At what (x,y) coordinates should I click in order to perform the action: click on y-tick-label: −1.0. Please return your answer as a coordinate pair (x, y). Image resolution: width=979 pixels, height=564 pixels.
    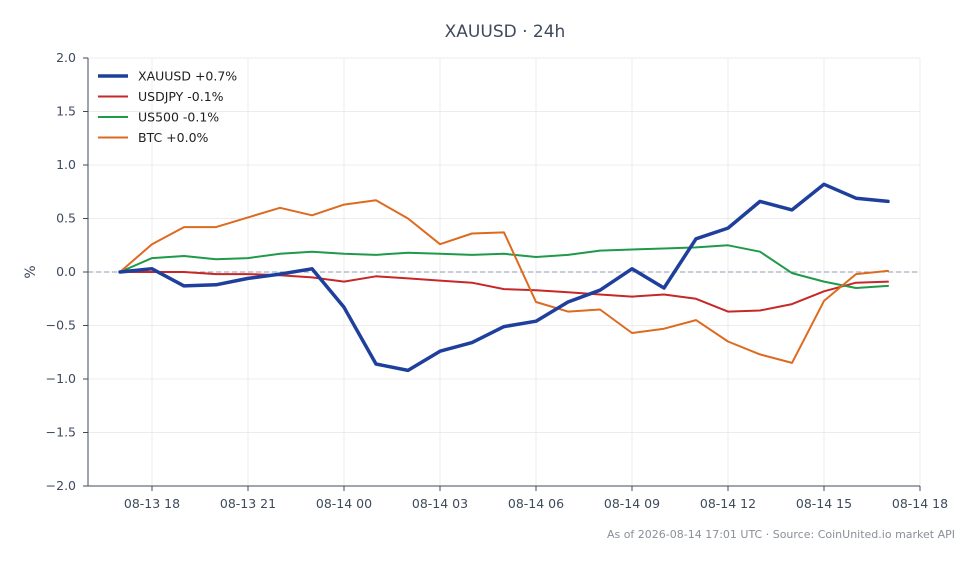
    Looking at the image, I should click on (61, 378).